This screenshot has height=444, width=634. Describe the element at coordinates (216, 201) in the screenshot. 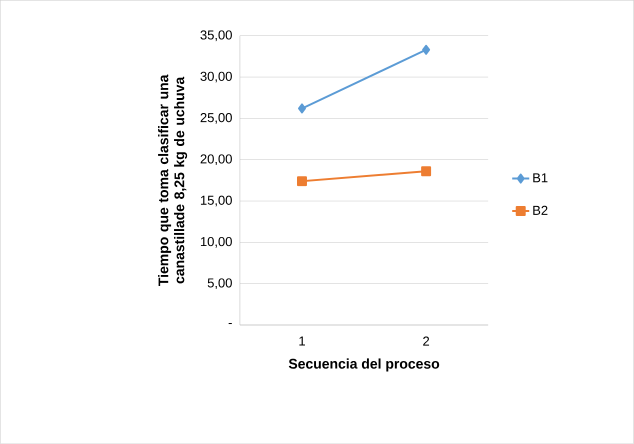

I see `y-tick-label: 15,00` at that location.